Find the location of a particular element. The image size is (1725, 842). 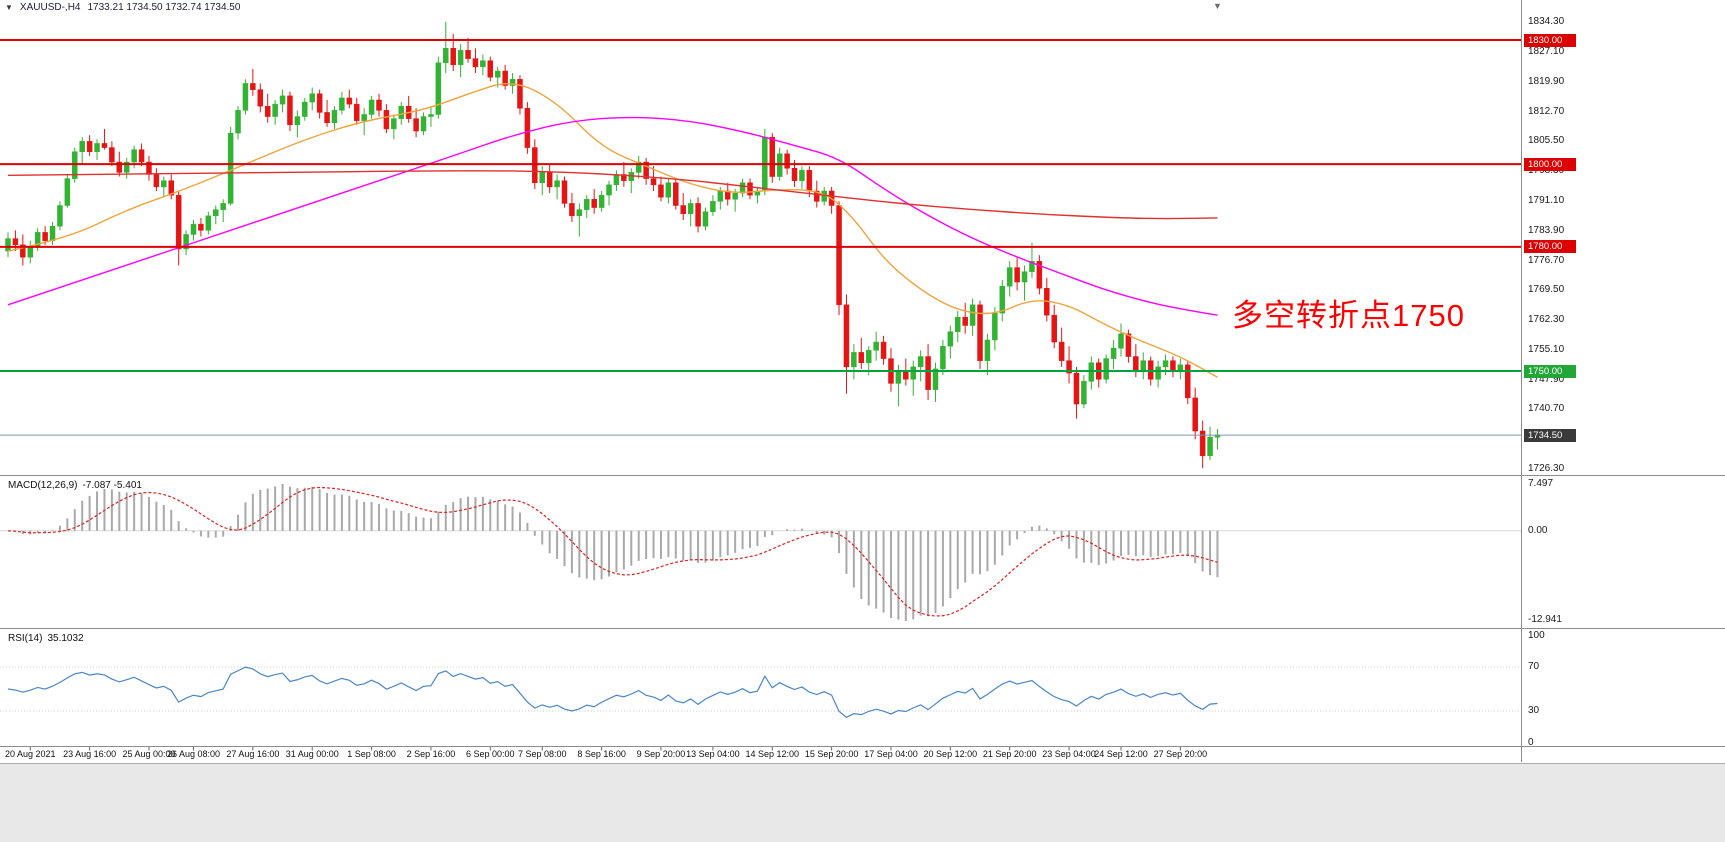

ma-line-slow is located at coordinates (612, 195).